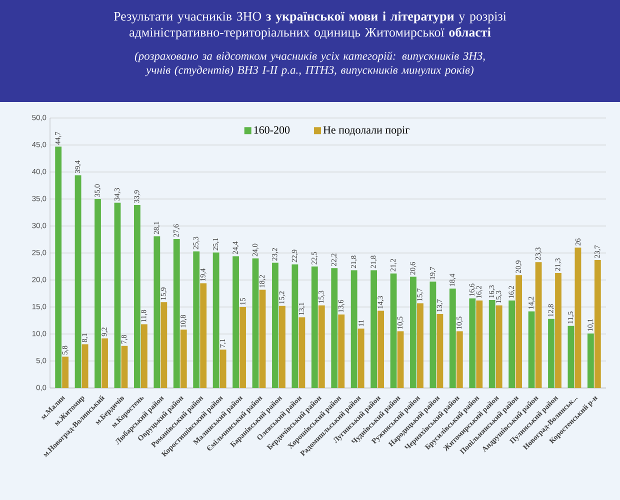 The width and height of the screenshot is (620, 500). What do you see at coordinates (309, 64) in the screenshot?
I see `chart-subtitle: (розраховано за відсотком учасників усіх категорій: випускників ЗНЗ, учнів (студентів) ВНЗ I-II р.а., ПТНЗ, випускників минулих років)` at bounding box center [309, 64].